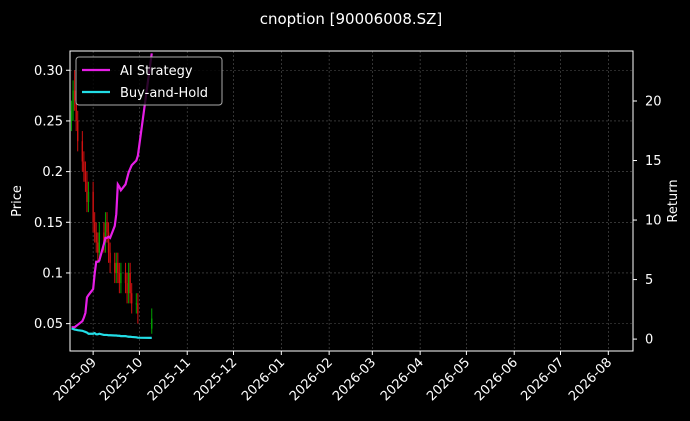 This screenshot has height=421, width=690. Describe the element at coordinates (496, 379) in the screenshot. I see `x-tick-label: 2026-06` at that location.